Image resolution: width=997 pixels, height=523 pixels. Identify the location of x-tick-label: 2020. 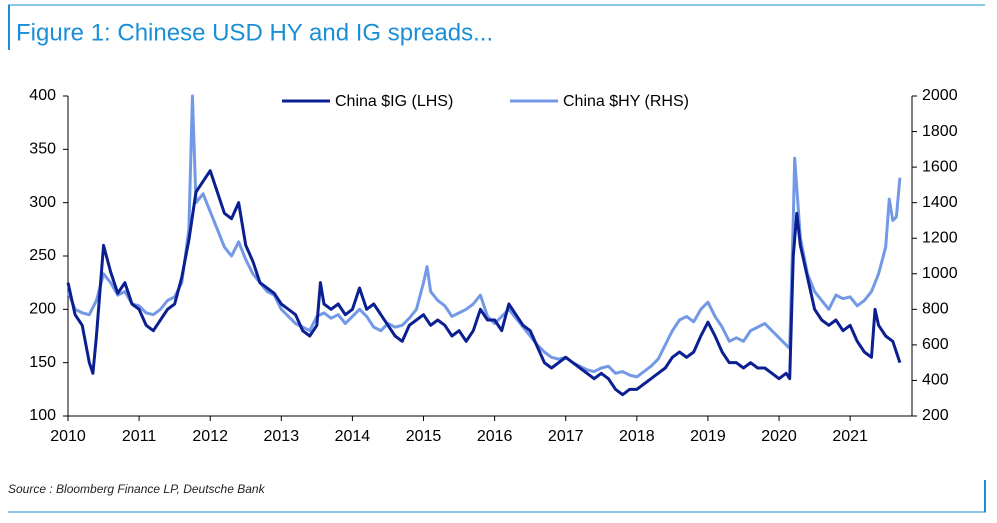
(779, 436).